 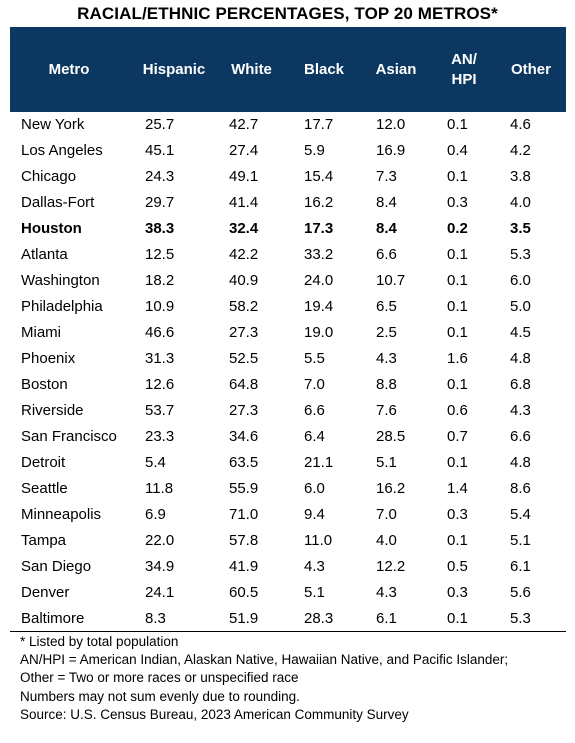 What do you see at coordinates (155, 618) in the screenshot?
I see `value-cell: 8.3` at bounding box center [155, 618].